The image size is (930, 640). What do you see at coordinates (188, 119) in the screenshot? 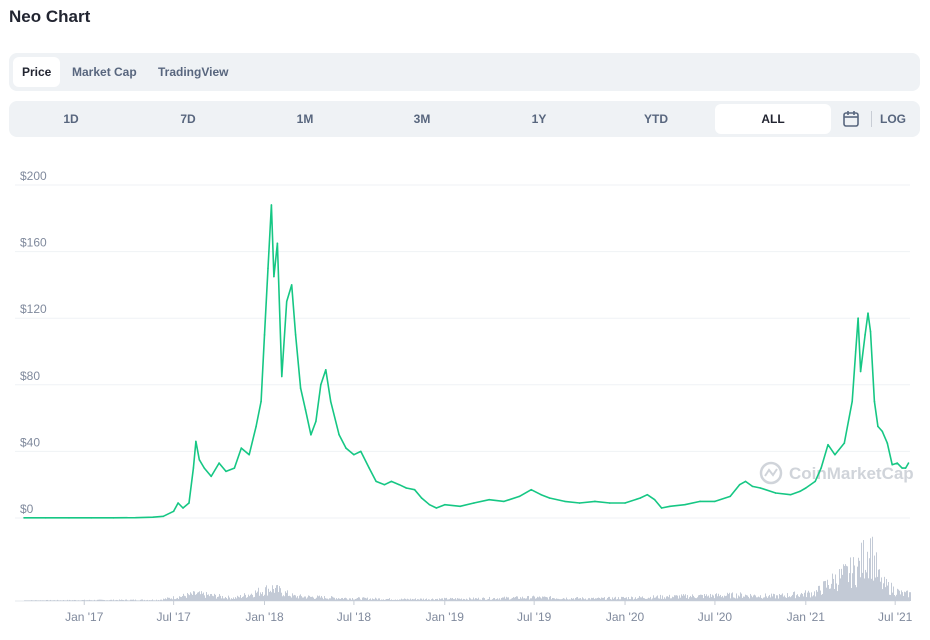
I see `range-7d-button: 7D` at bounding box center [188, 119].